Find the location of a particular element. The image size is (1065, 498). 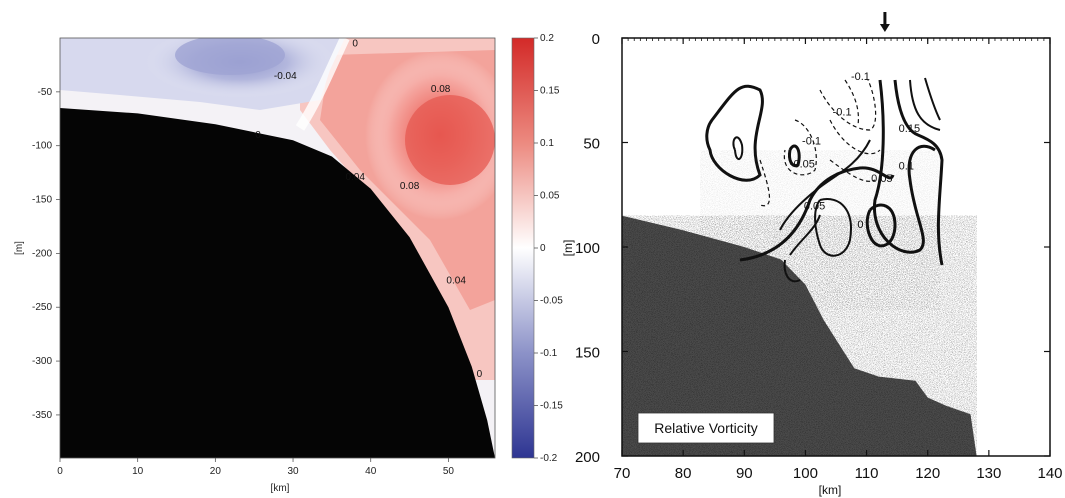

right-title-box: Relative Vorticity is located at coordinates (706, 428).